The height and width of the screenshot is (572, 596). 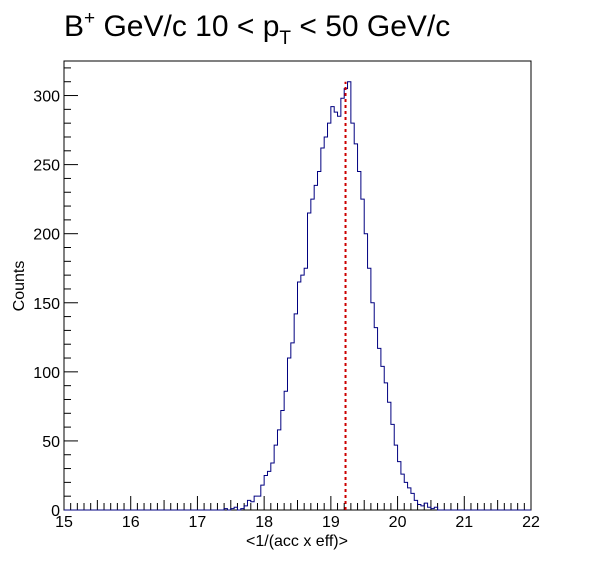 What do you see at coordinates (19, 286) in the screenshot?
I see `y-axis-title: Counts` at bounding box center [19, 286].